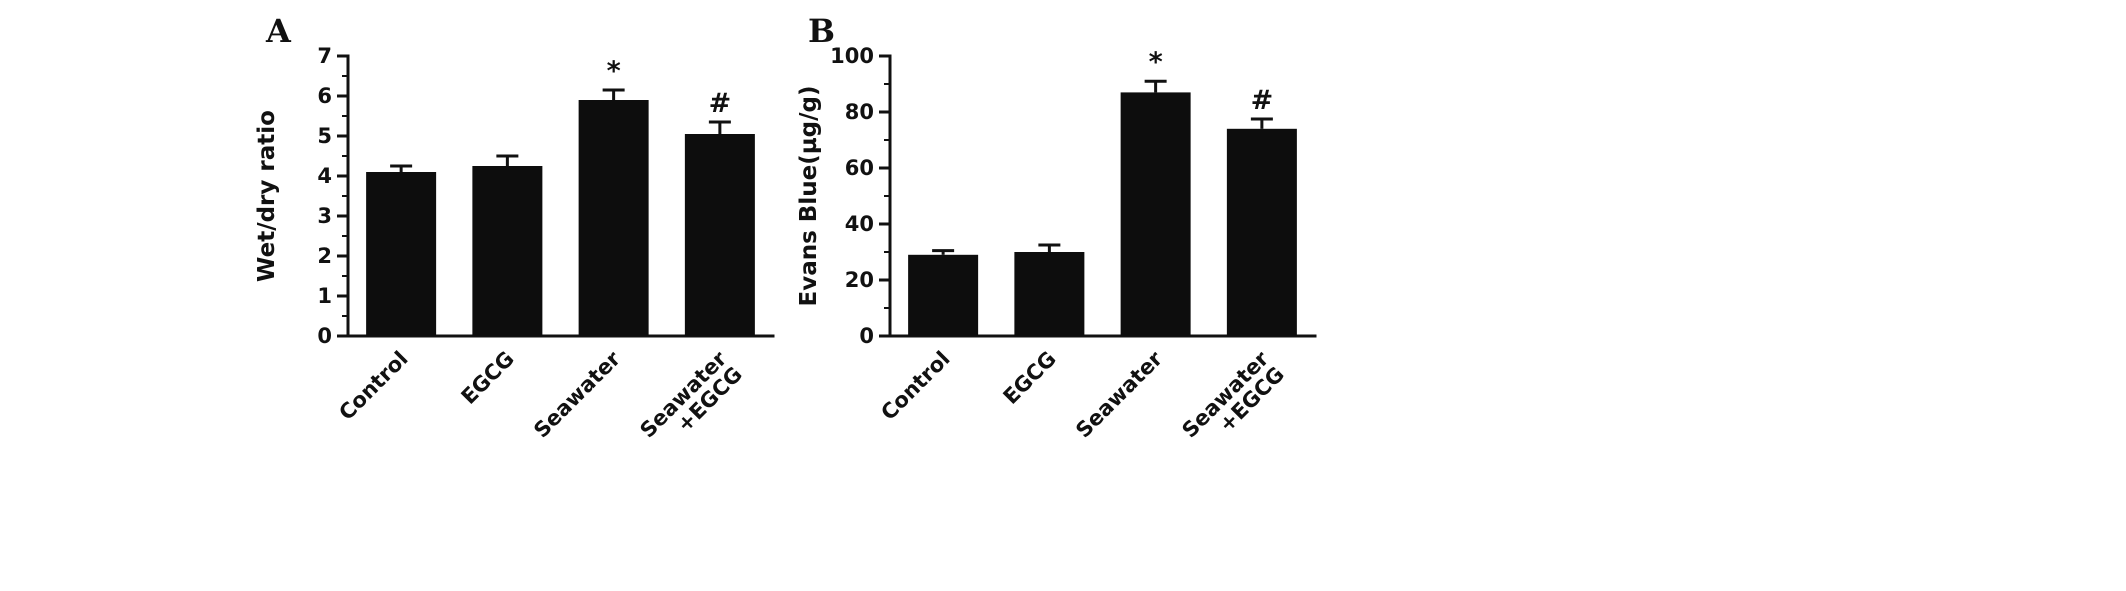  What do you see at coordinates (324, 216) in the screenshot?
I see `y-tick-label: 3` at bounding box center [324, 216].